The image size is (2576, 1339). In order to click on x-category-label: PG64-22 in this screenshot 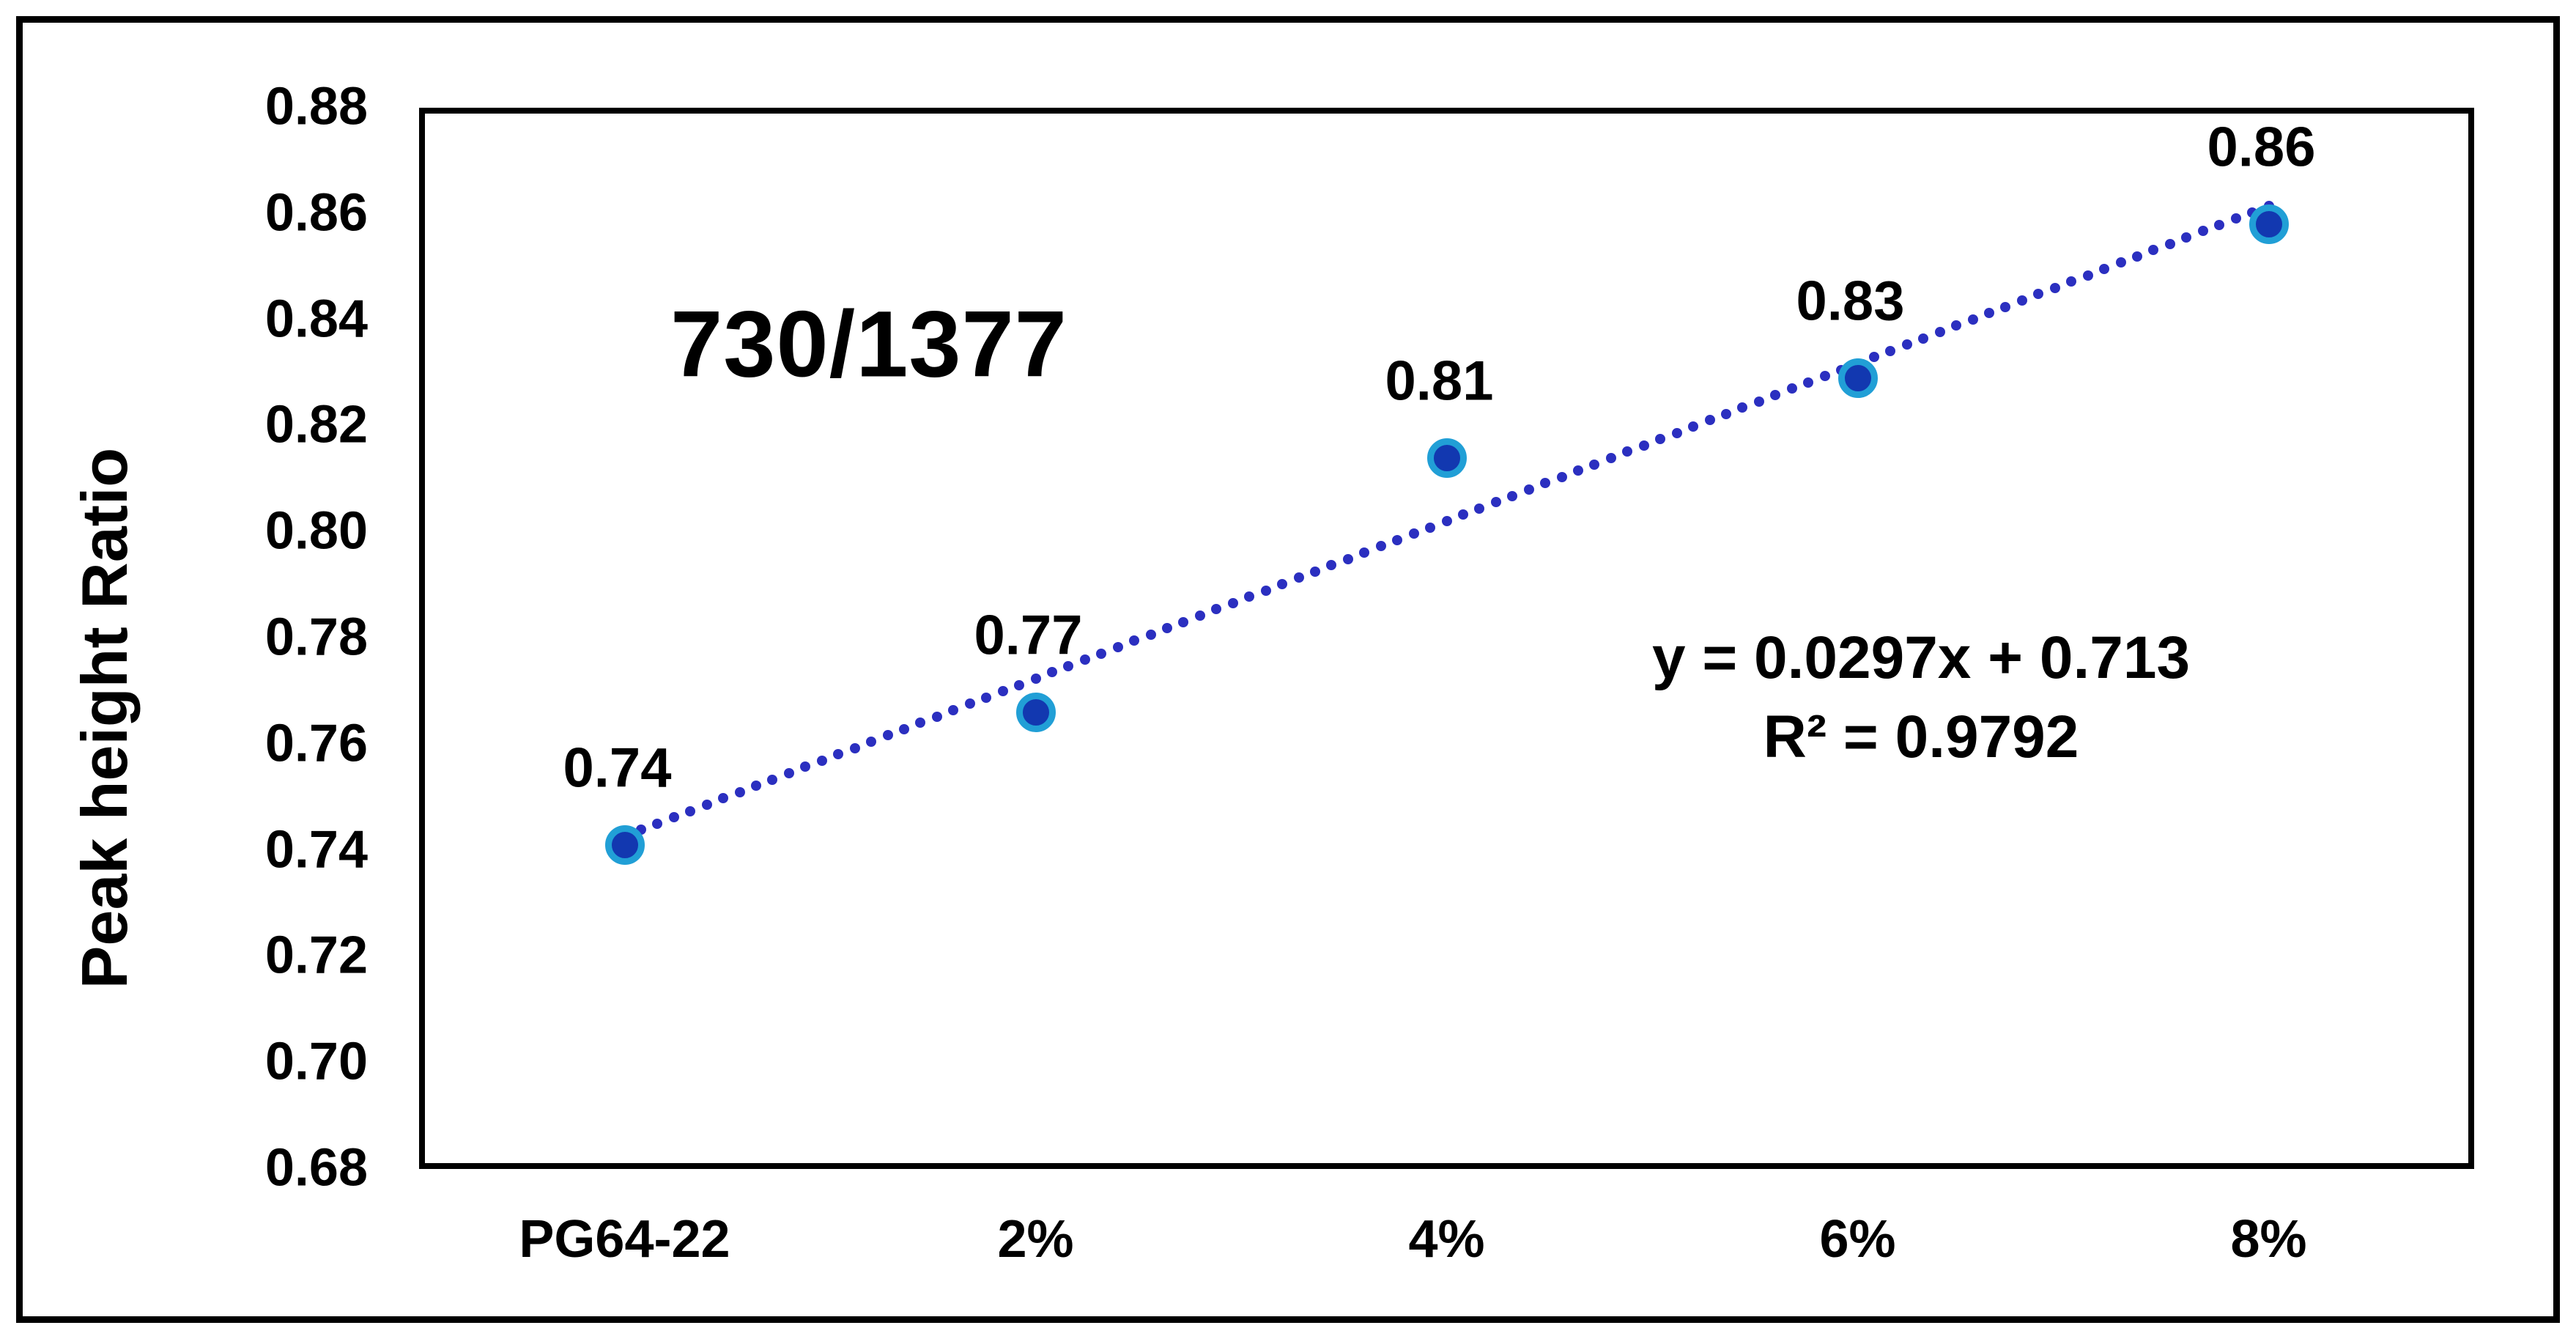, I will do `click(624, 1239)`.